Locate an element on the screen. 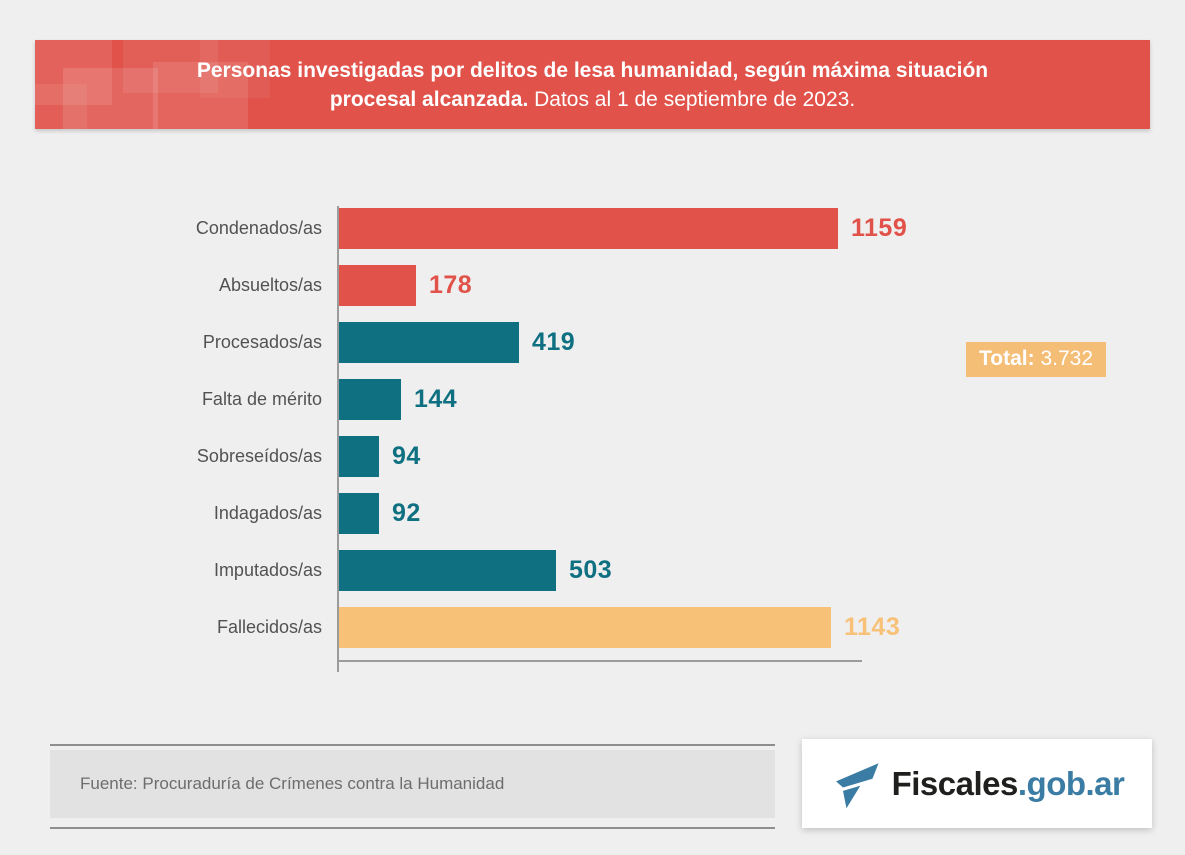 This screenshot has height=855, width=1185. bar-label: Imputados/as is located at coordinates (267, 570).